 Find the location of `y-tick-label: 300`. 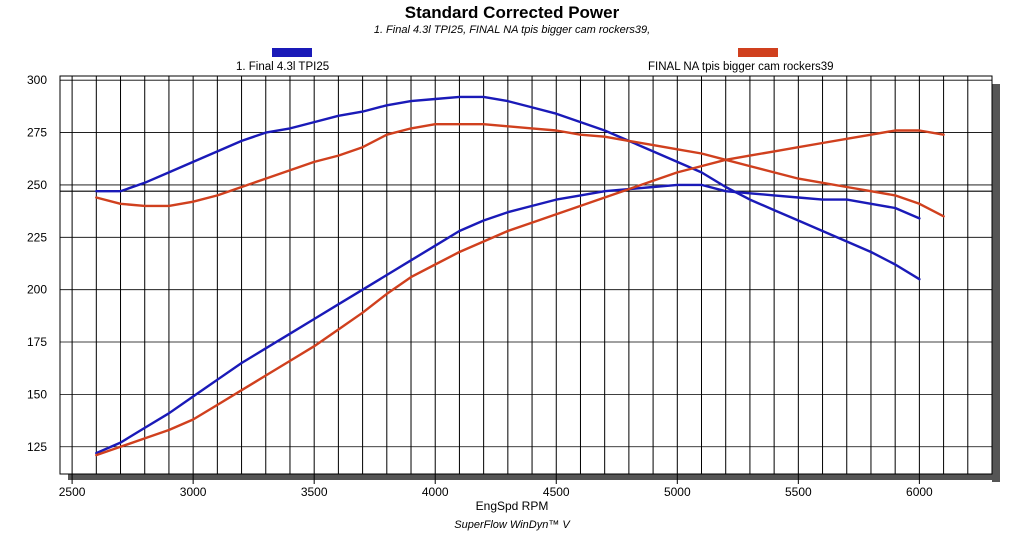

y-tick-label: 300 is located at coordinates (37, 80).